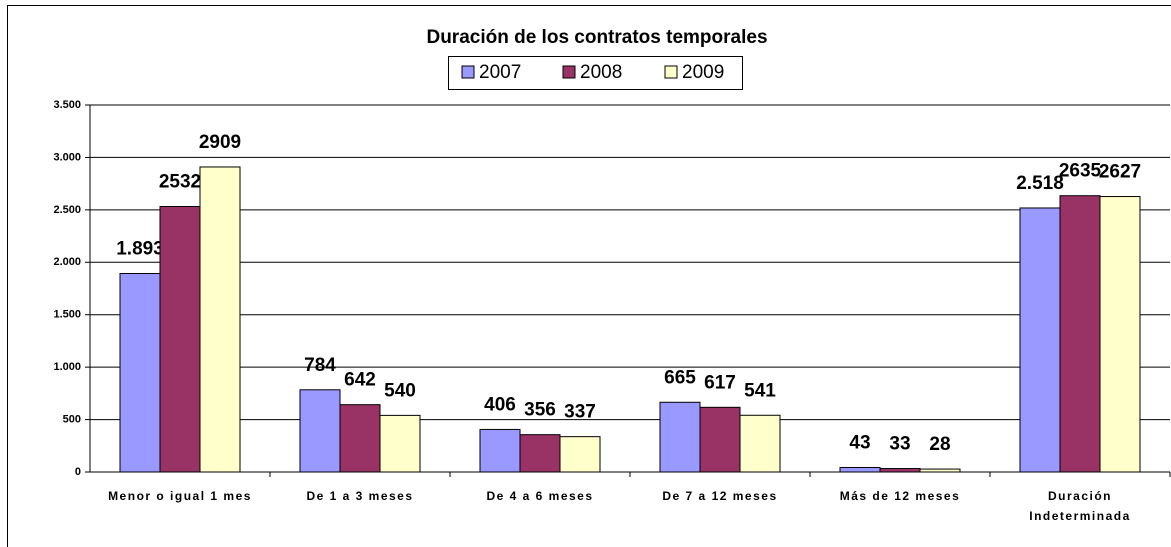 This screenshot has height=547, width=1171. What do you see at coordinates (596, 37) in the screenshot?
I see `chart-title: Duración de los contratos temporales` at bounding box center [596, 37].